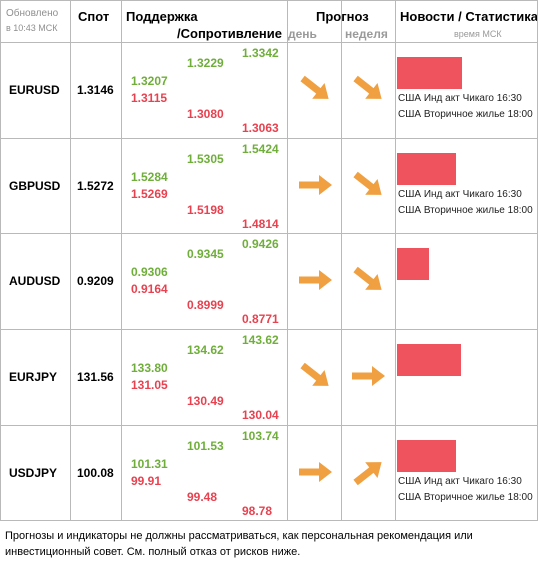 This screenshot has height=567, width=538. What do you see at coordinates (149, 385) in the screenshot?
I see `resistance-1: 131.05` at bounding box center [149, 385].